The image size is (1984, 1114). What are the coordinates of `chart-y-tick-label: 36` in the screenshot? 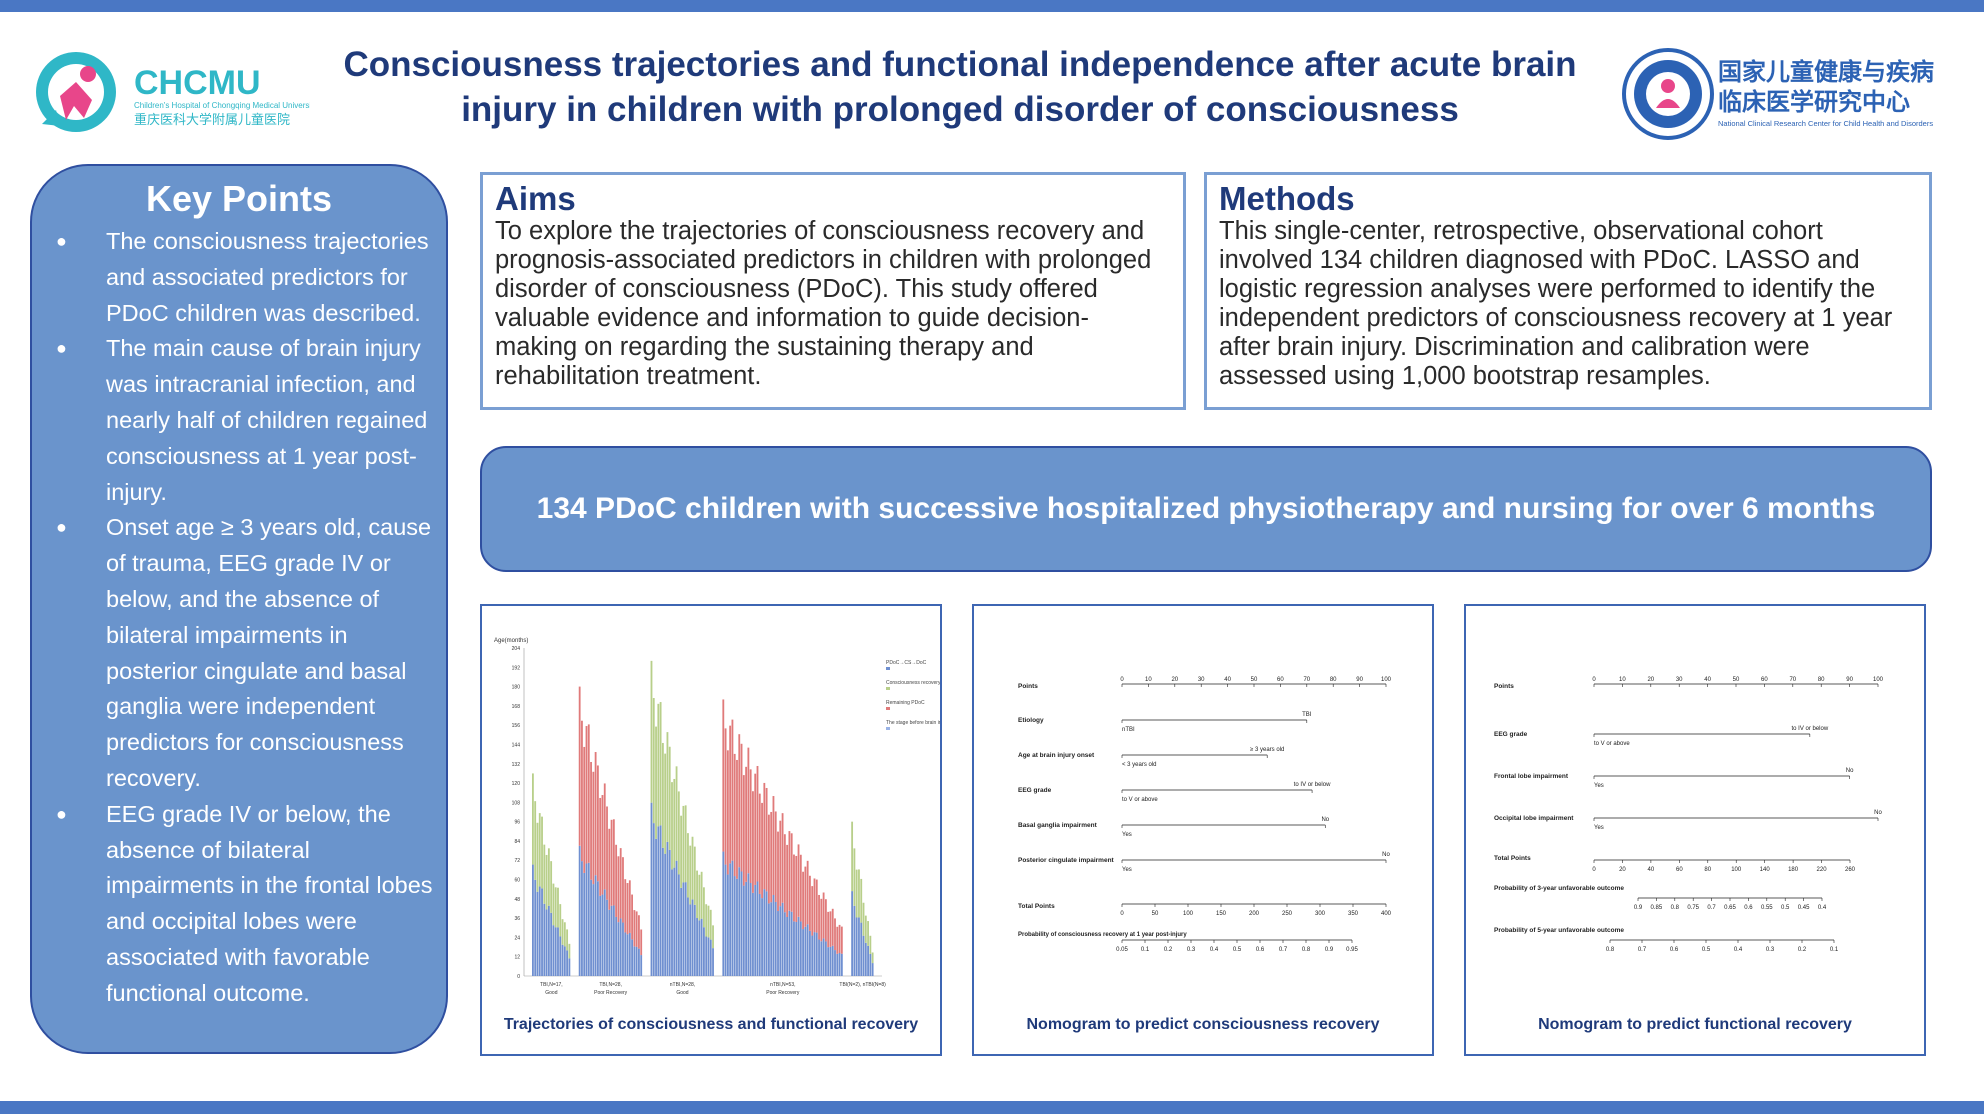 It's located at (517, 919).